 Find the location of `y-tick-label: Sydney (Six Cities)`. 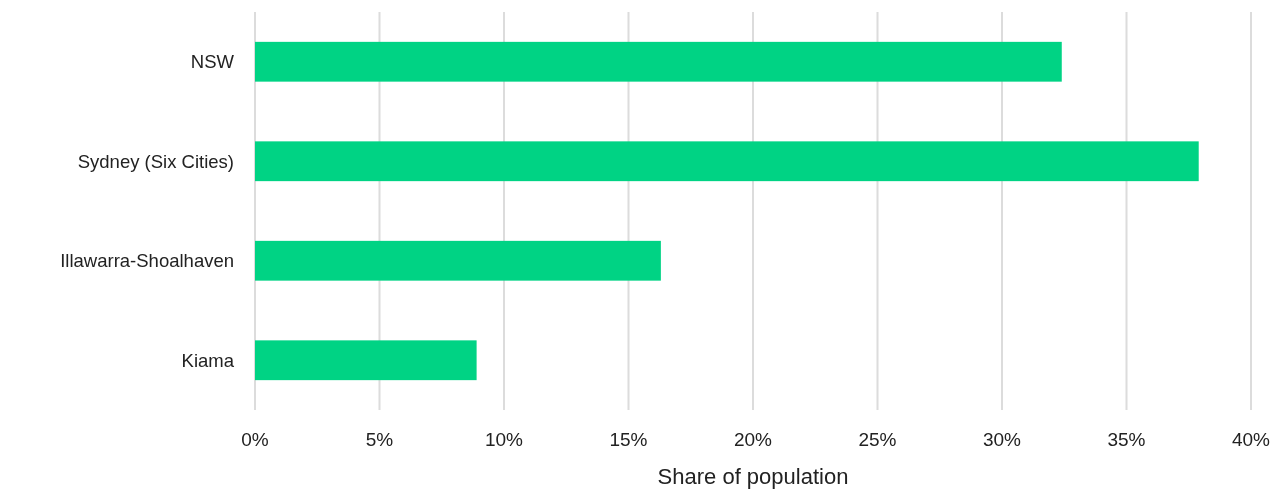

y-tick-label: Sydney (Six Cities) is located at coordinates (155, 161).